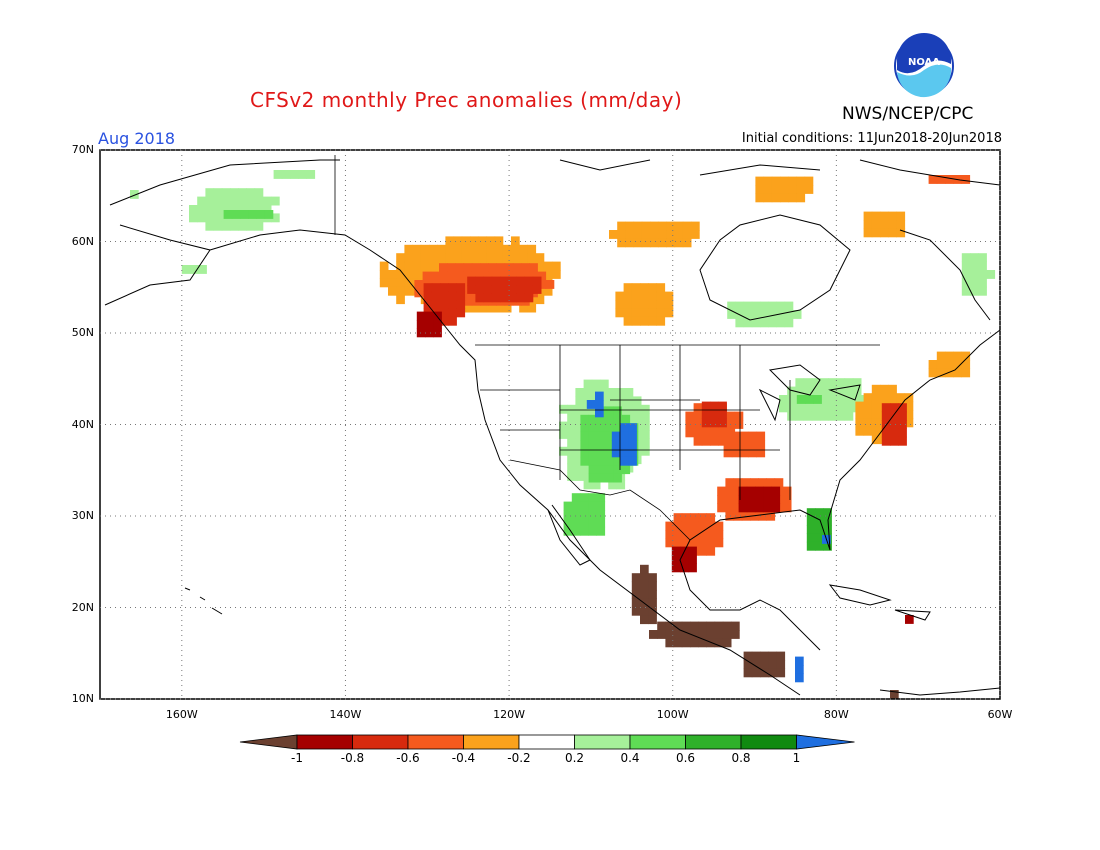 This screenshot has height=850, width=1100. Describe the element at coordinates (1000, 714) in the screenshot. I see `lon-label: 60W` at that location.